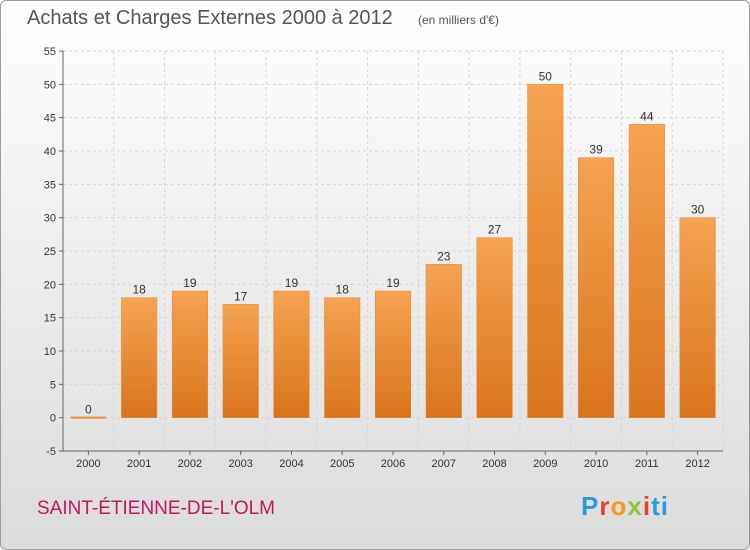 The image size is (750, 550). Describe the element at coordinates (590, 506) in the screenshot. I see `logo-letter: P` at that location.